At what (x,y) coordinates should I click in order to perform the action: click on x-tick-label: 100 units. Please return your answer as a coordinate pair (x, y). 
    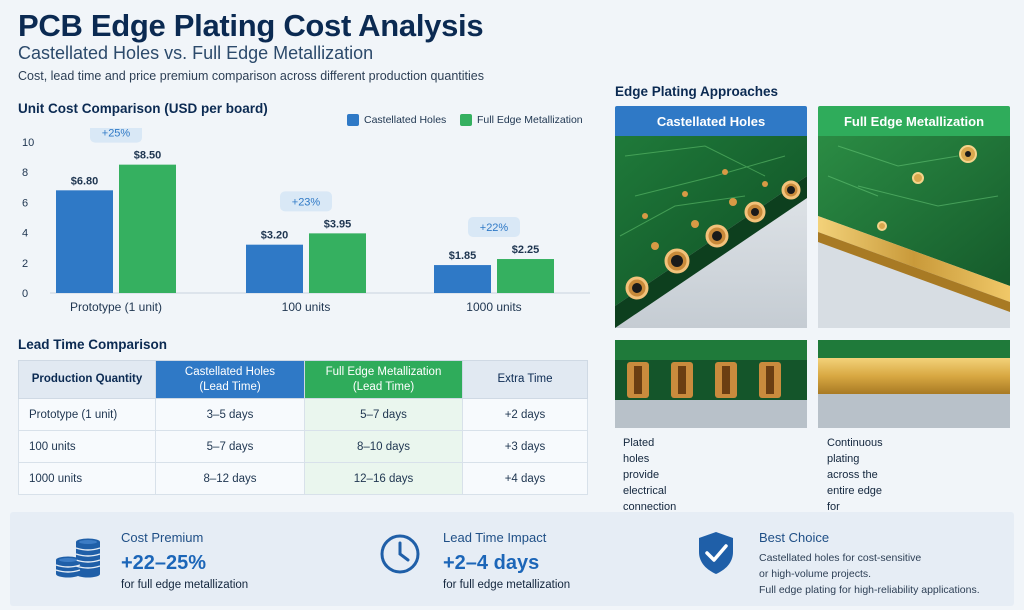
    Looking at the image, I should click on (306, 307).